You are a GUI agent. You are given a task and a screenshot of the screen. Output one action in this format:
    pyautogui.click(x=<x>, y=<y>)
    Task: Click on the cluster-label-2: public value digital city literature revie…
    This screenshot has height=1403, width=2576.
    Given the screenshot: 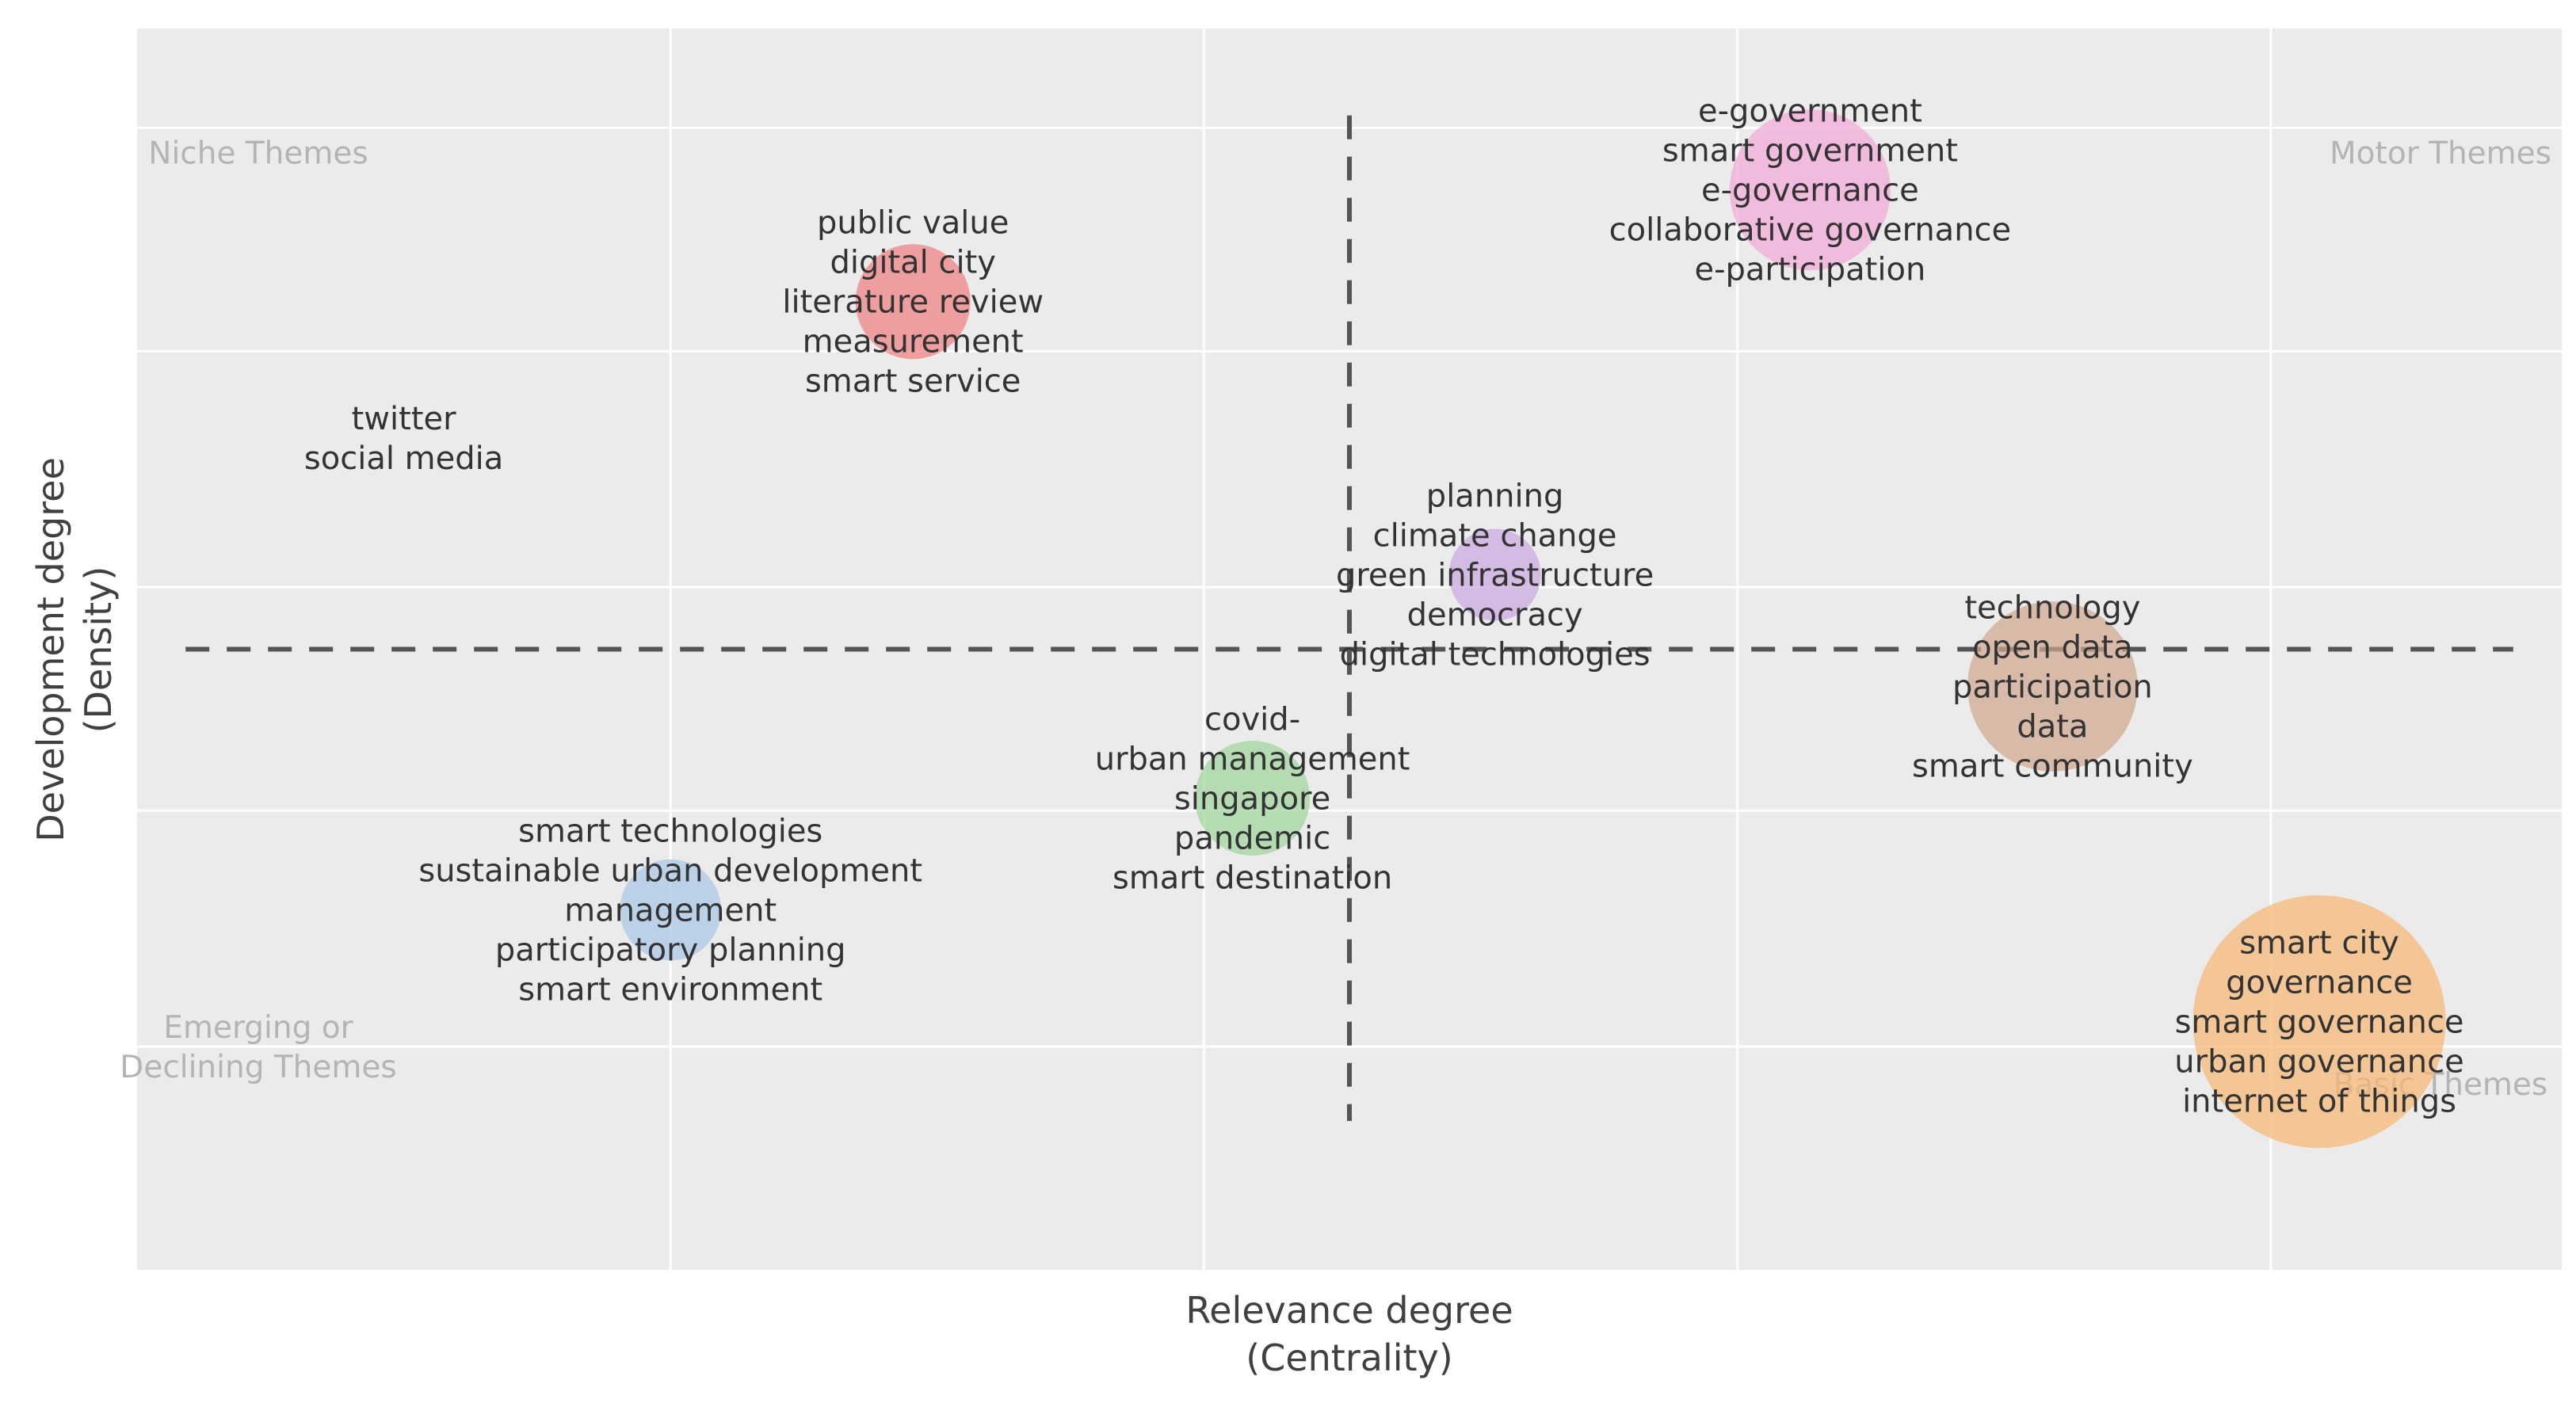 What is the action you would take?
    pyautogui.click(x=913, y=303)
    